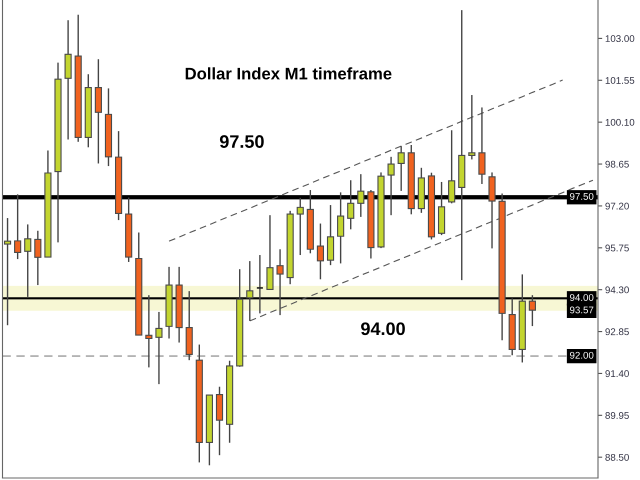 The image size is (640, 480). What do you see at coordinates (617, 332) in the screenshot?
I see `y-tick-label: 92.85` at bounding box center [617, 332].